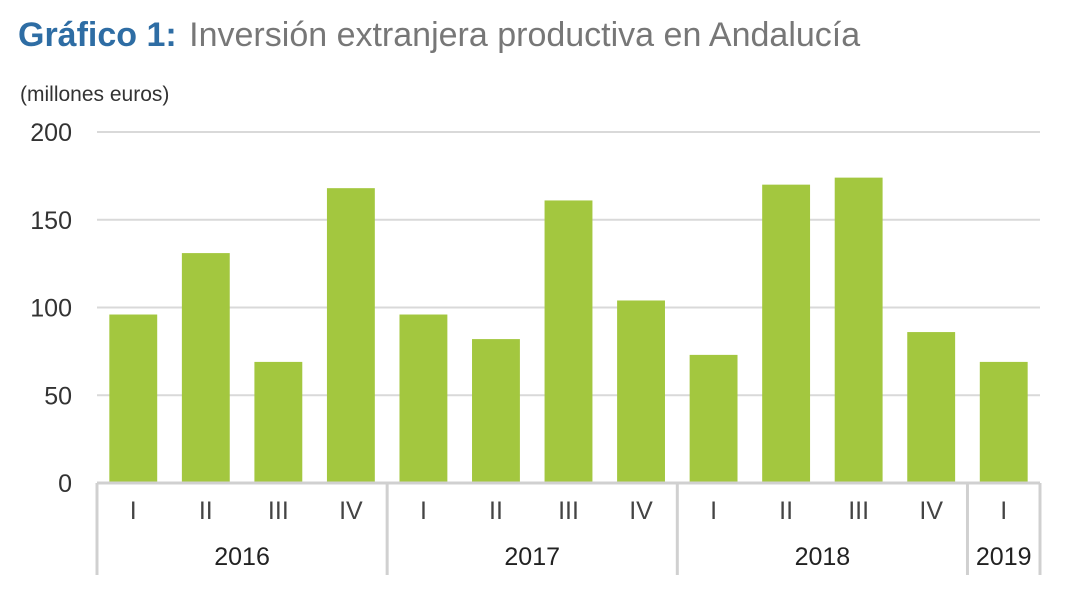 Image resolution: width=1066 pixels, height=594 pixels. Describe the element at coordinates (242, 557) in the screenshot. I see `x-group-label: 2016` at that location.